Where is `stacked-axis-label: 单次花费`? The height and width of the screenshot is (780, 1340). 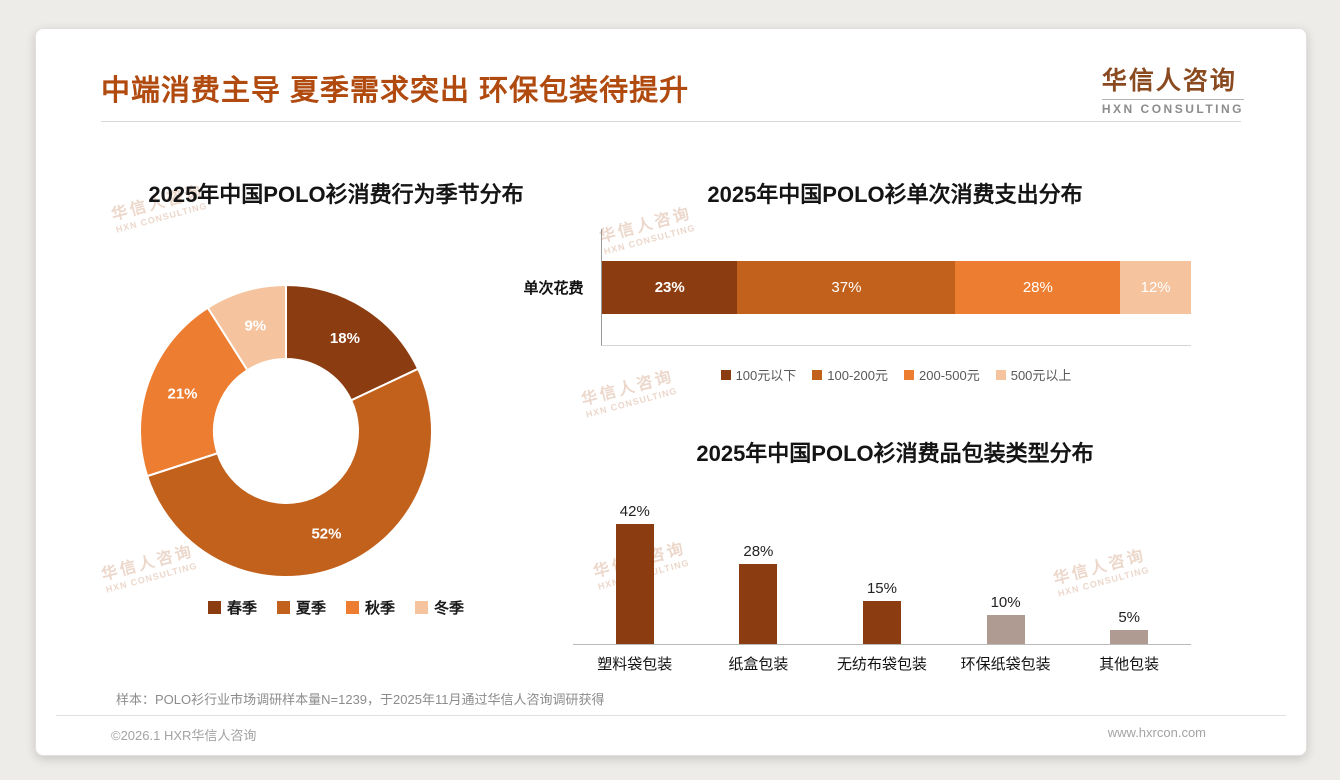 stacked-axis-label: 单次花费 is located at coordinates (553, 288).